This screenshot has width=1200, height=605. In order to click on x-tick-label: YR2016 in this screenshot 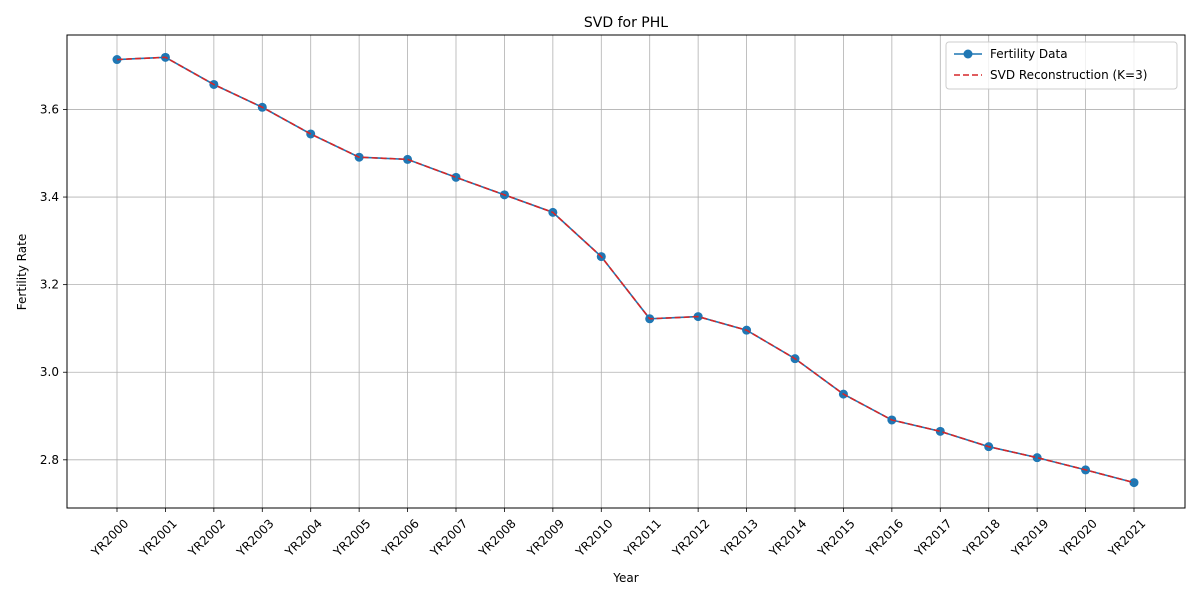, I will do `click(884, 537)`.